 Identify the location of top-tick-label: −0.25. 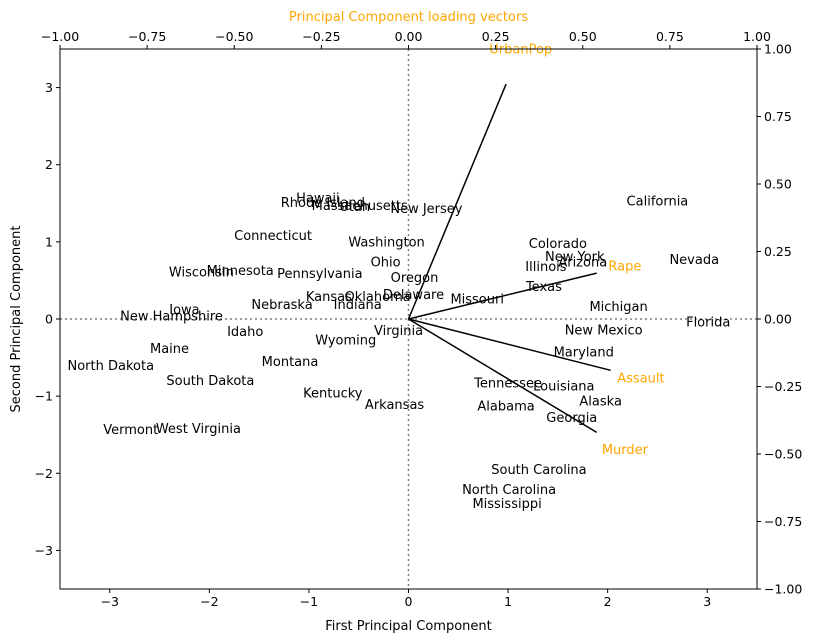
(321, 36).